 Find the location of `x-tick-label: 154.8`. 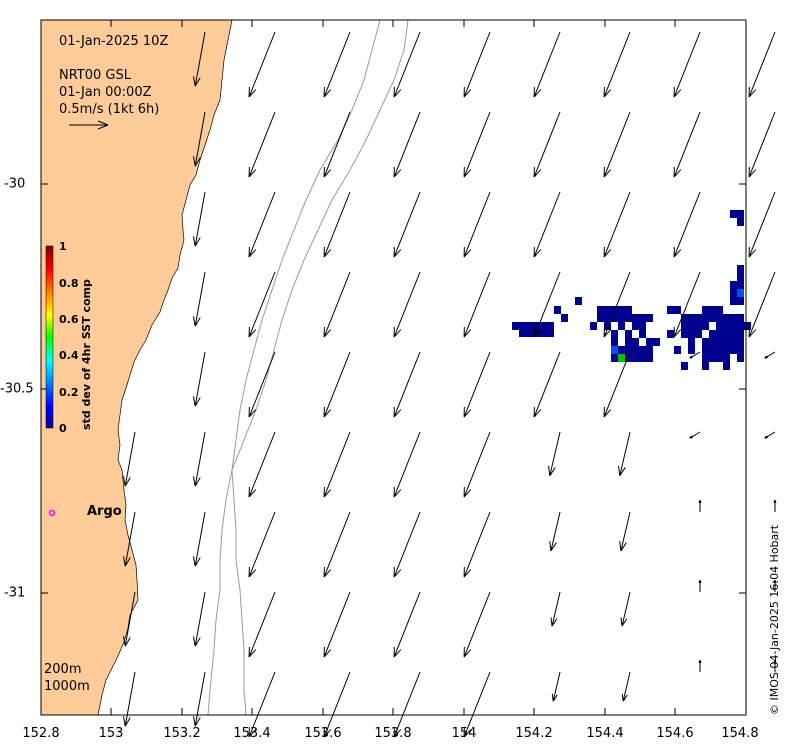

x-tick-label: 154.8 is located at coordinates (740, 733).